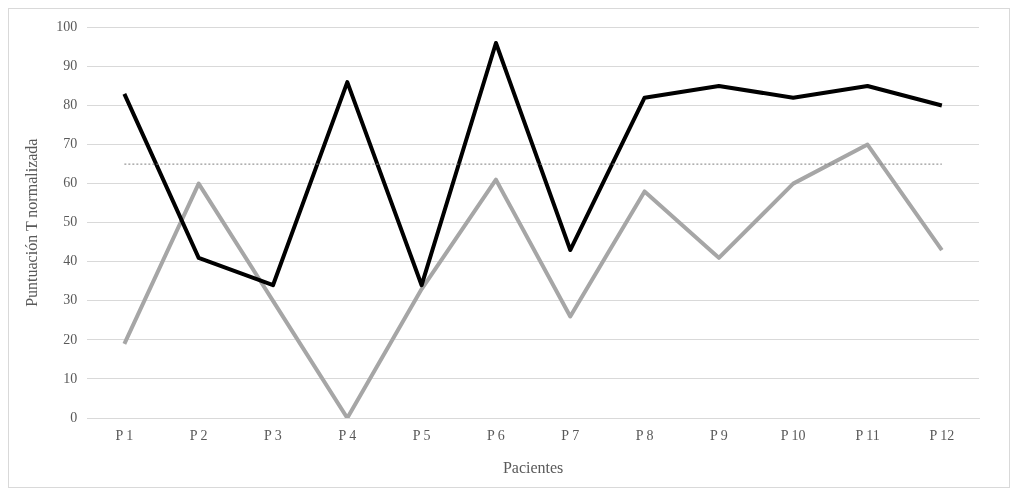 The image size is (1020, 498). What do you see at coordinates (867, 436) in the screenshot?
I see `x-tick-label: P 11` at bounding box center [867, 436].